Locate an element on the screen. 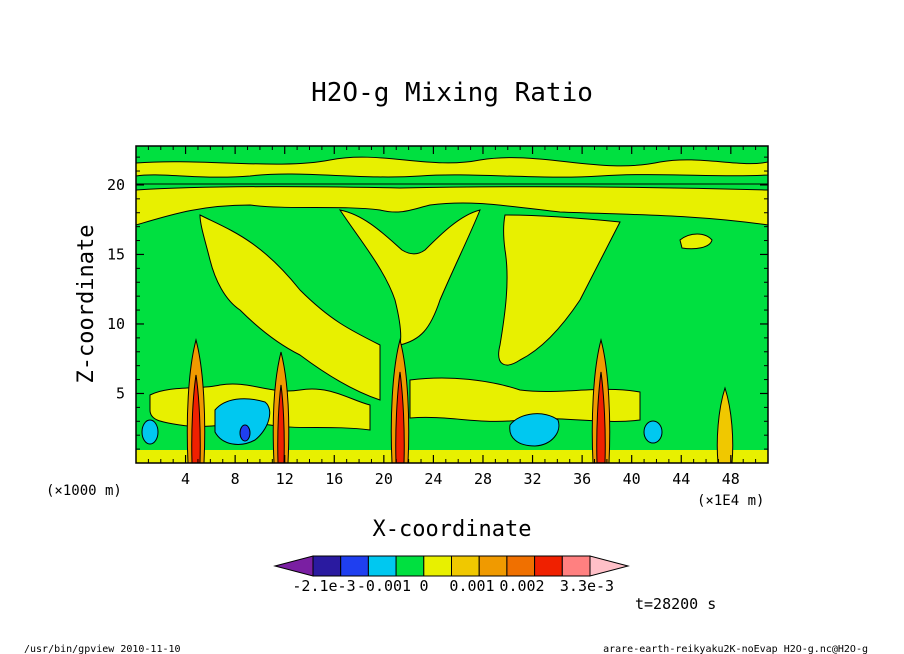 The height and width of the screenshot is (654, 904). colorbar-label: 0 is located at coordinates (423, 586).